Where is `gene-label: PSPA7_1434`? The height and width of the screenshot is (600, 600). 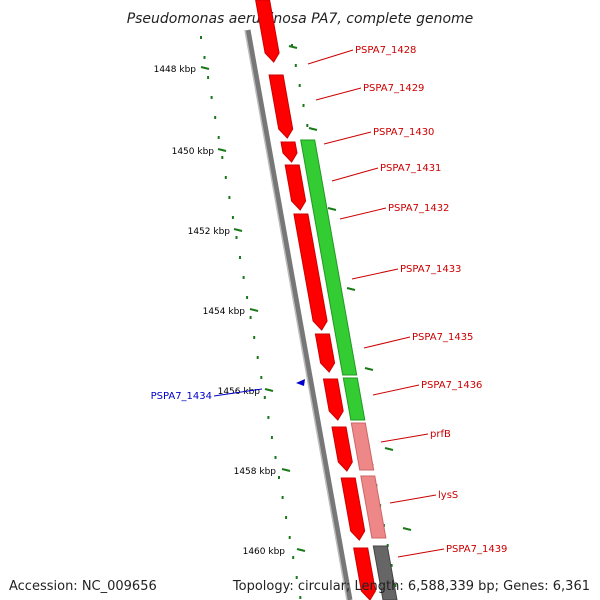 gene-label: PSPA7_1434 is located at coordinates (181, 396).